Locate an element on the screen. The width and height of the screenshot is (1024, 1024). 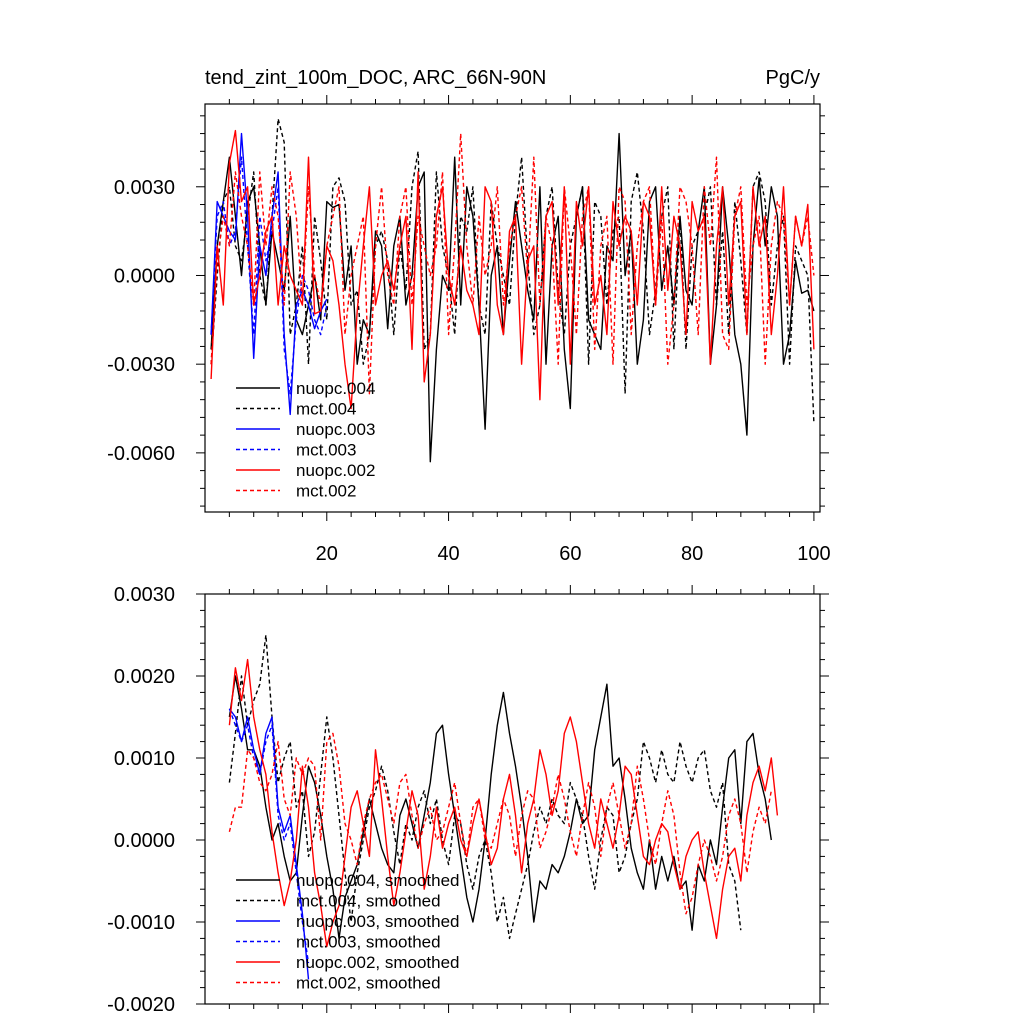
series-line-nuopc-003-smoothed is located at coordinates (269, 844).